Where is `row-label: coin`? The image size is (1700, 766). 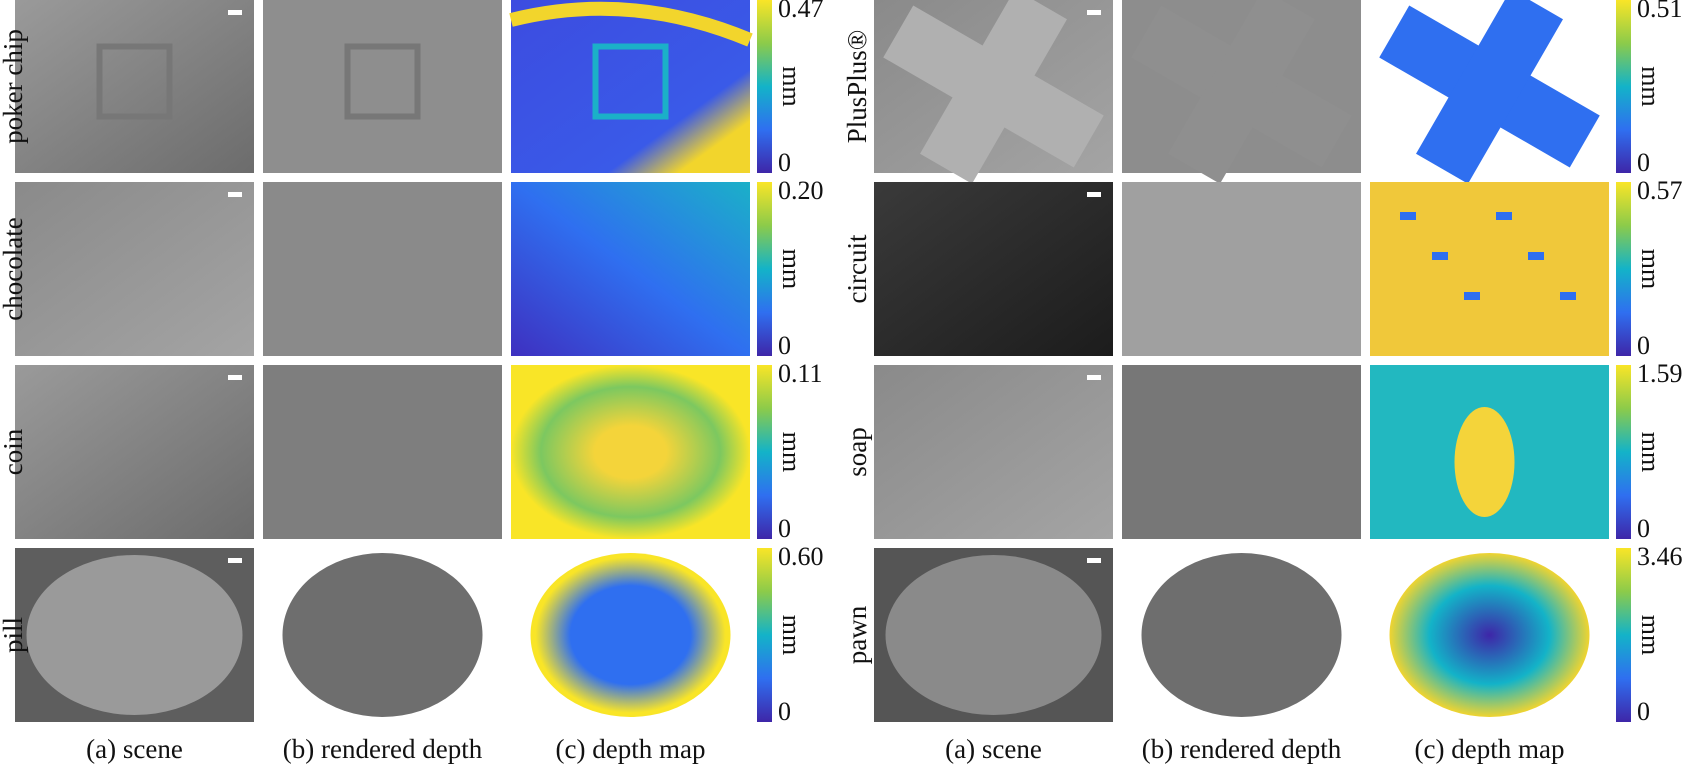 row-label: coin is located at coordinates (14, 451).